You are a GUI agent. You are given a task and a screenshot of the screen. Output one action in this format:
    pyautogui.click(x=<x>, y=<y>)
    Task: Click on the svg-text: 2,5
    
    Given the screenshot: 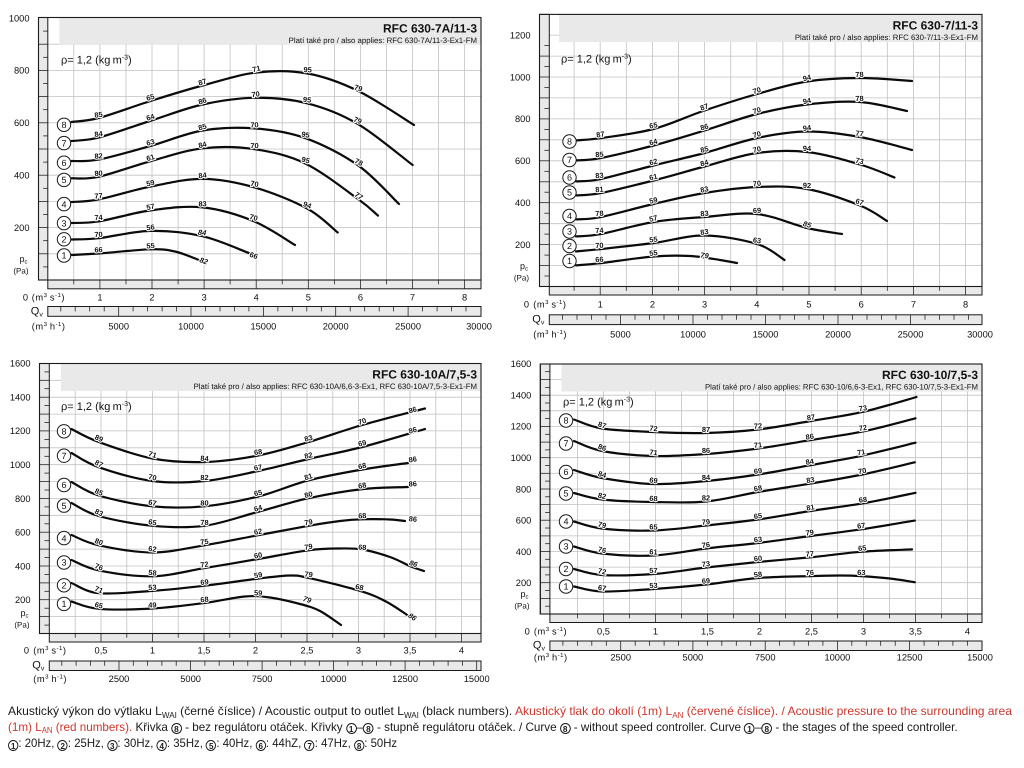 What is the action you would take?
    pyautogui.click(x=811, y=632)
    